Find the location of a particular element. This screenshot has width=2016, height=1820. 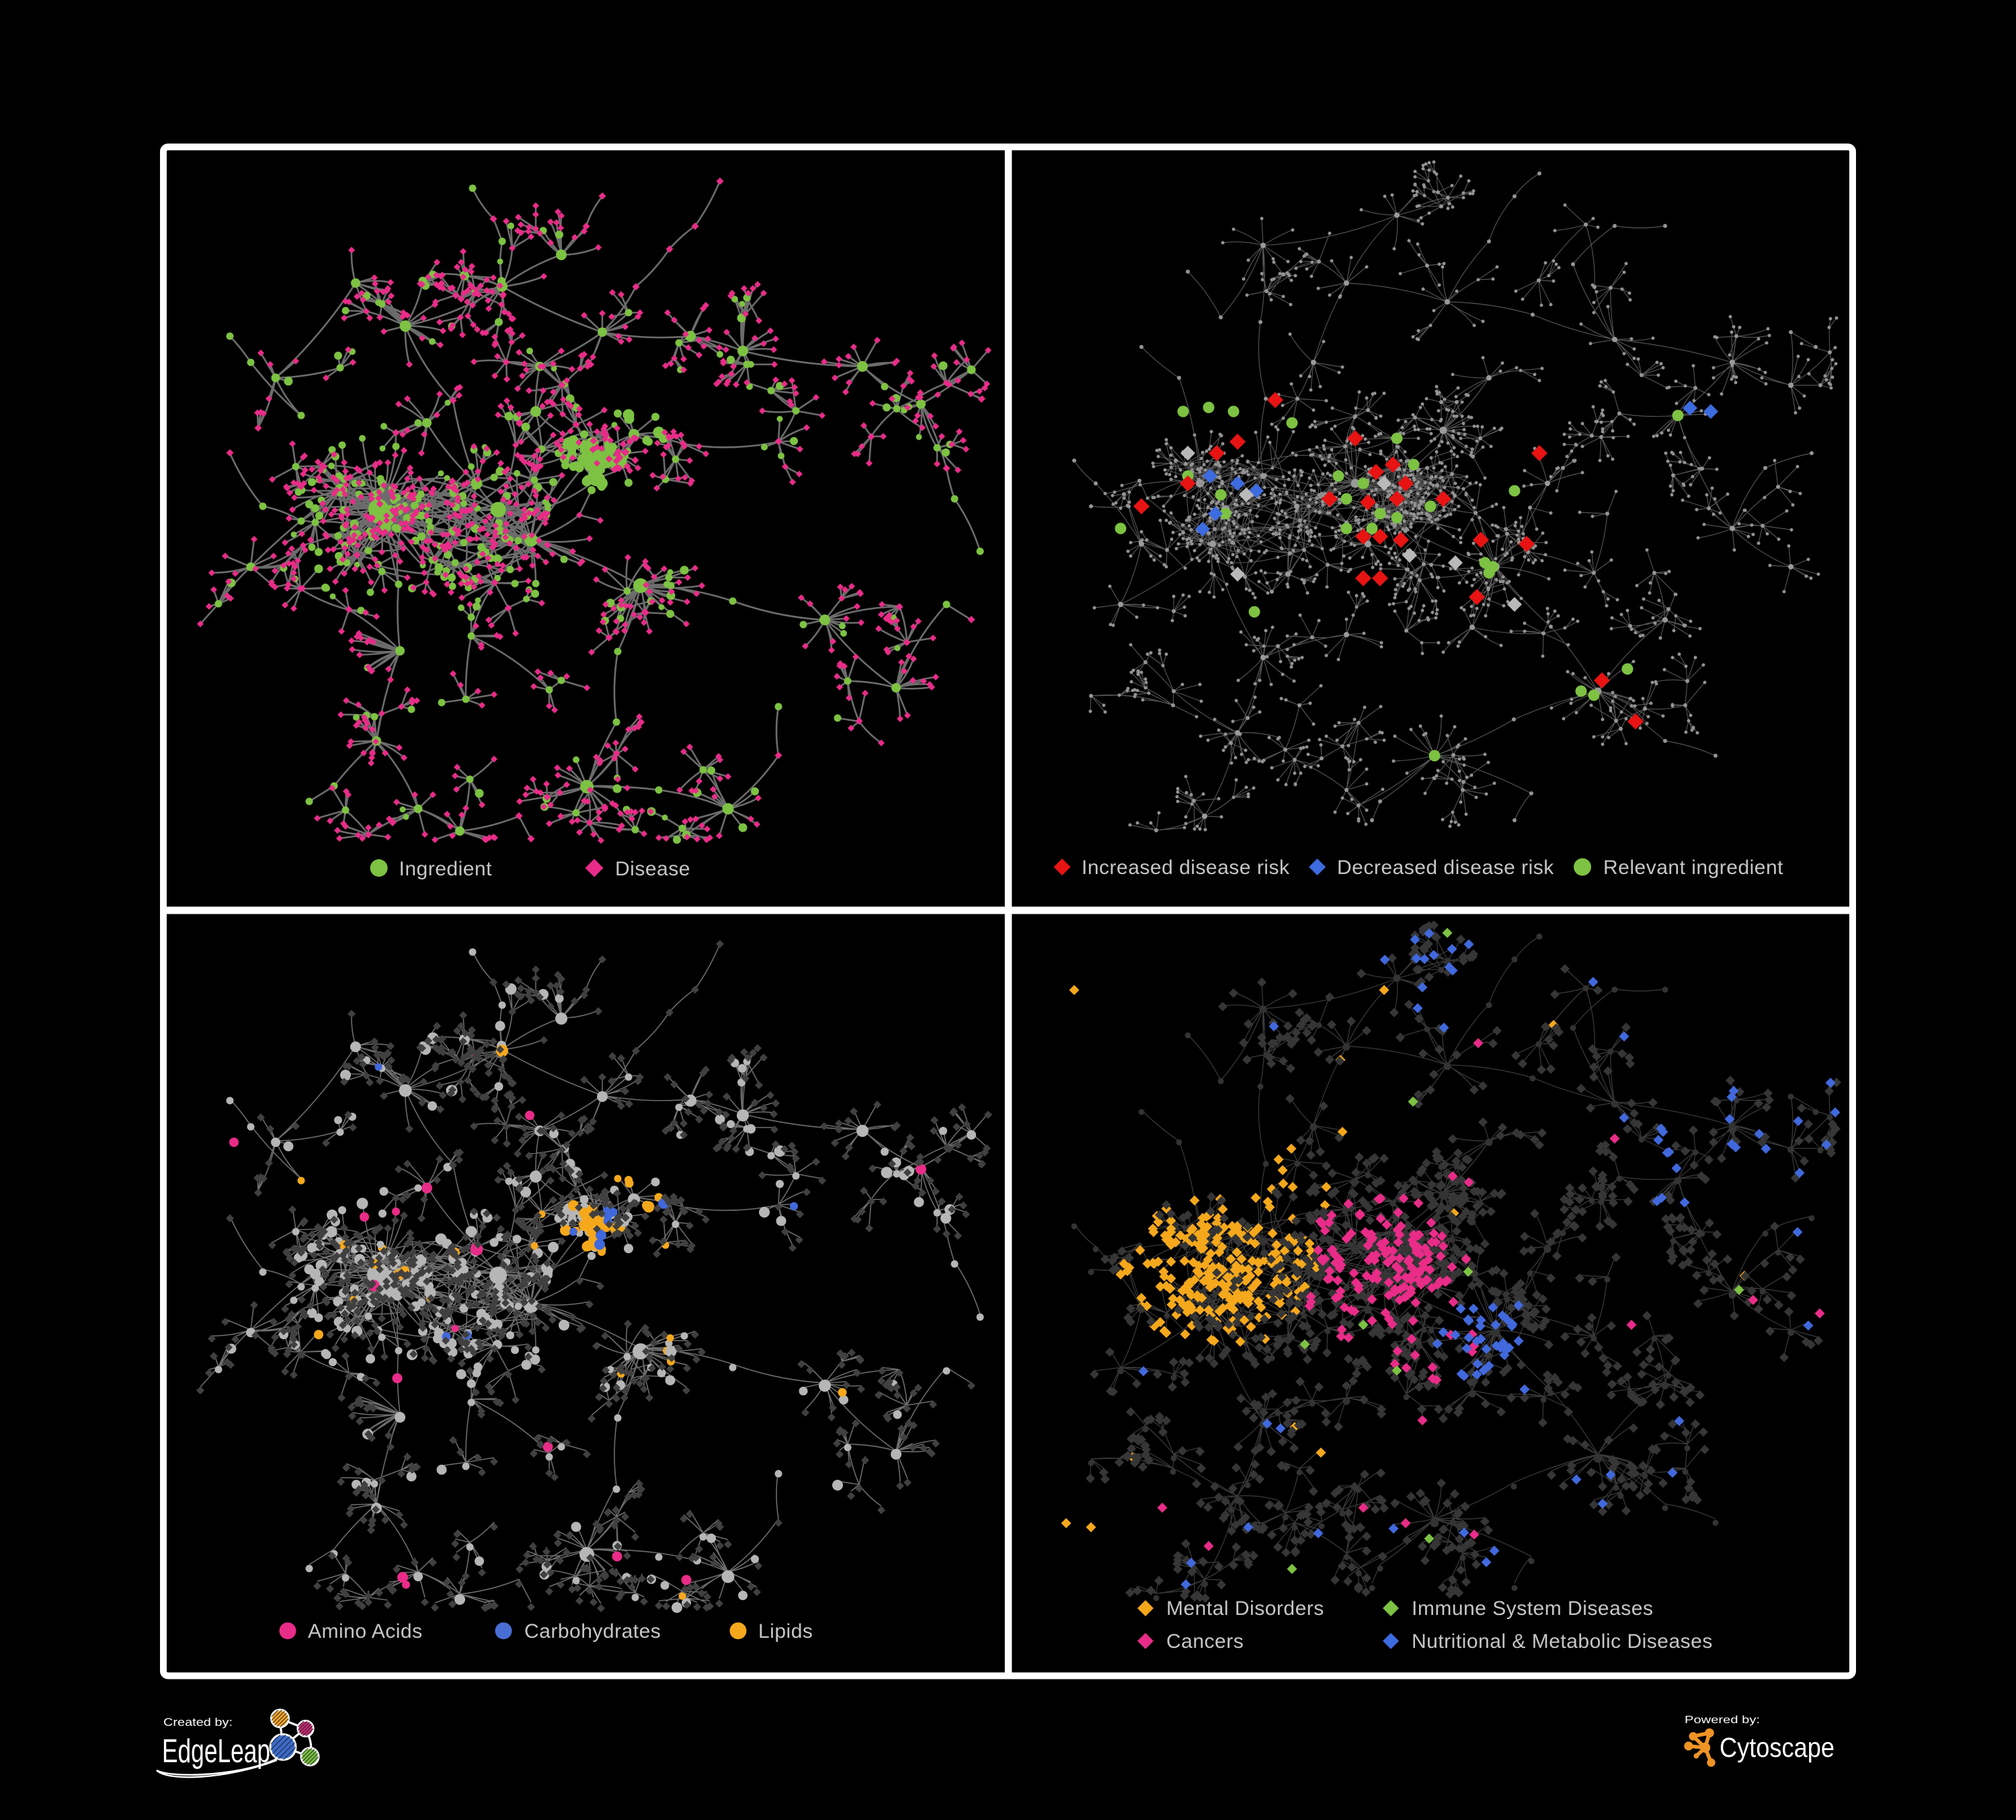

svg-text: Relevant ingredient is located at coordinates (1693, 868).